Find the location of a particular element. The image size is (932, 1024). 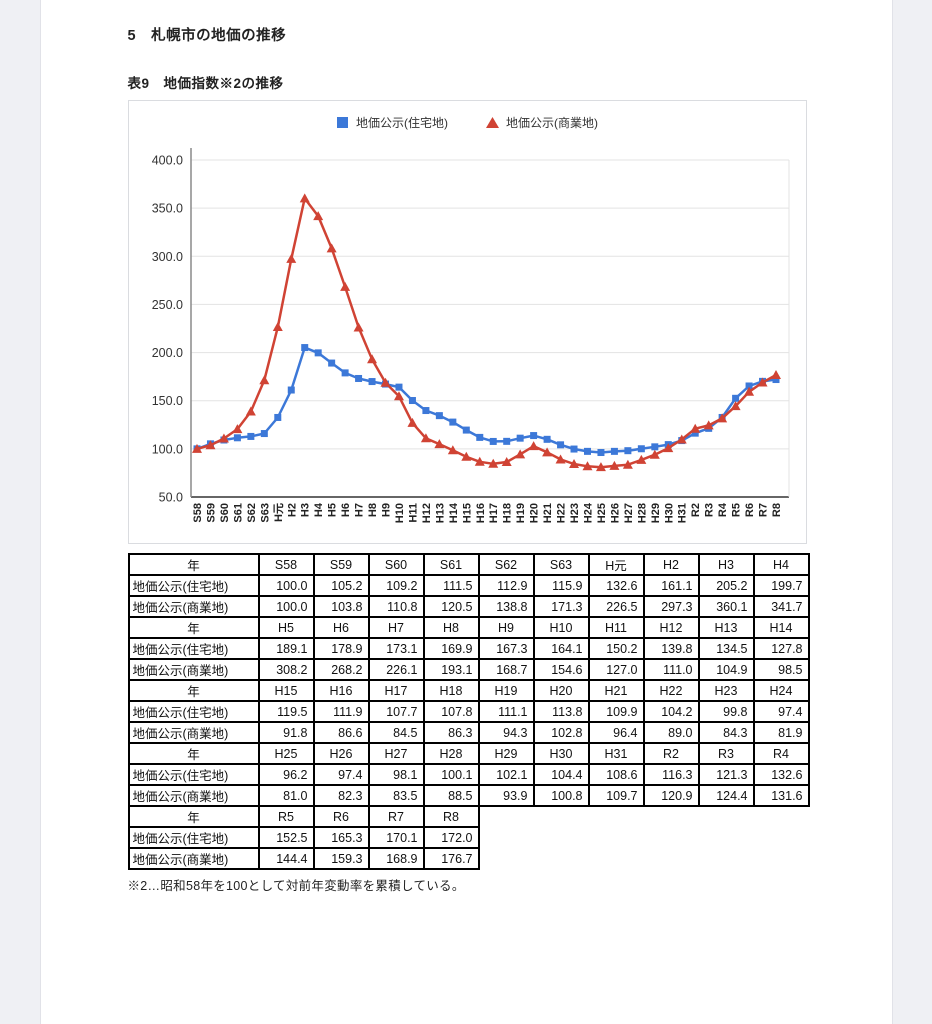

year-cell: S61 is located at coordinates (451, 564).